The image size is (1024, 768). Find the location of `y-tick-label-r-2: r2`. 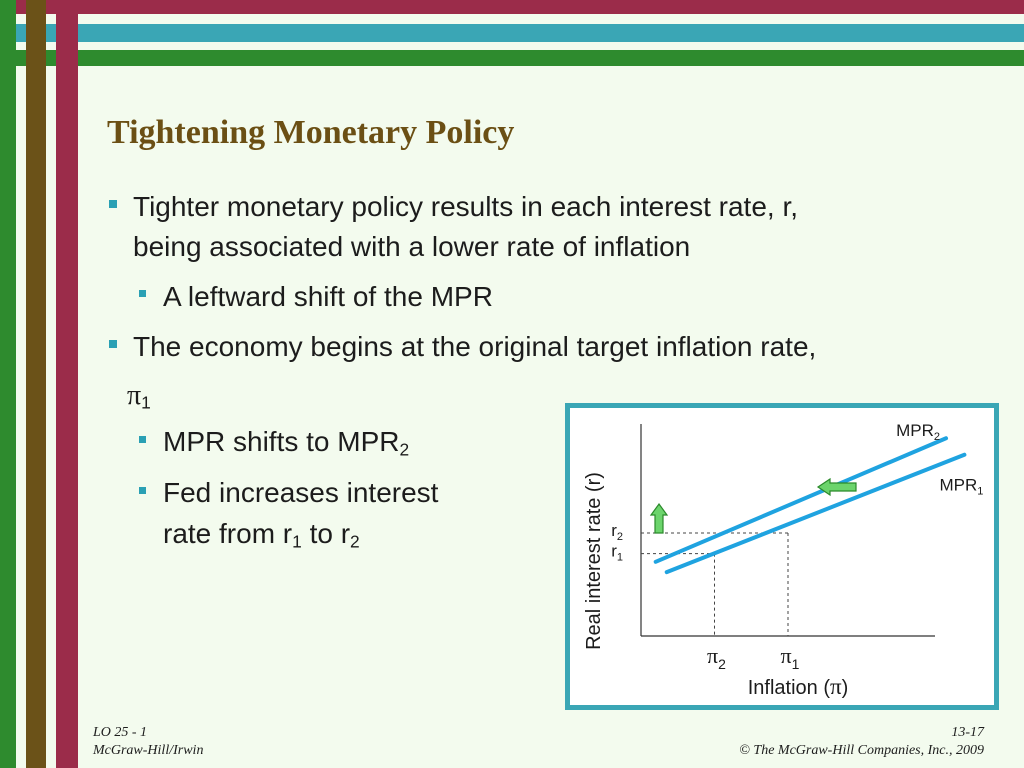

y-tick-label-r-2: r2 is located at coordinates (617, 532).